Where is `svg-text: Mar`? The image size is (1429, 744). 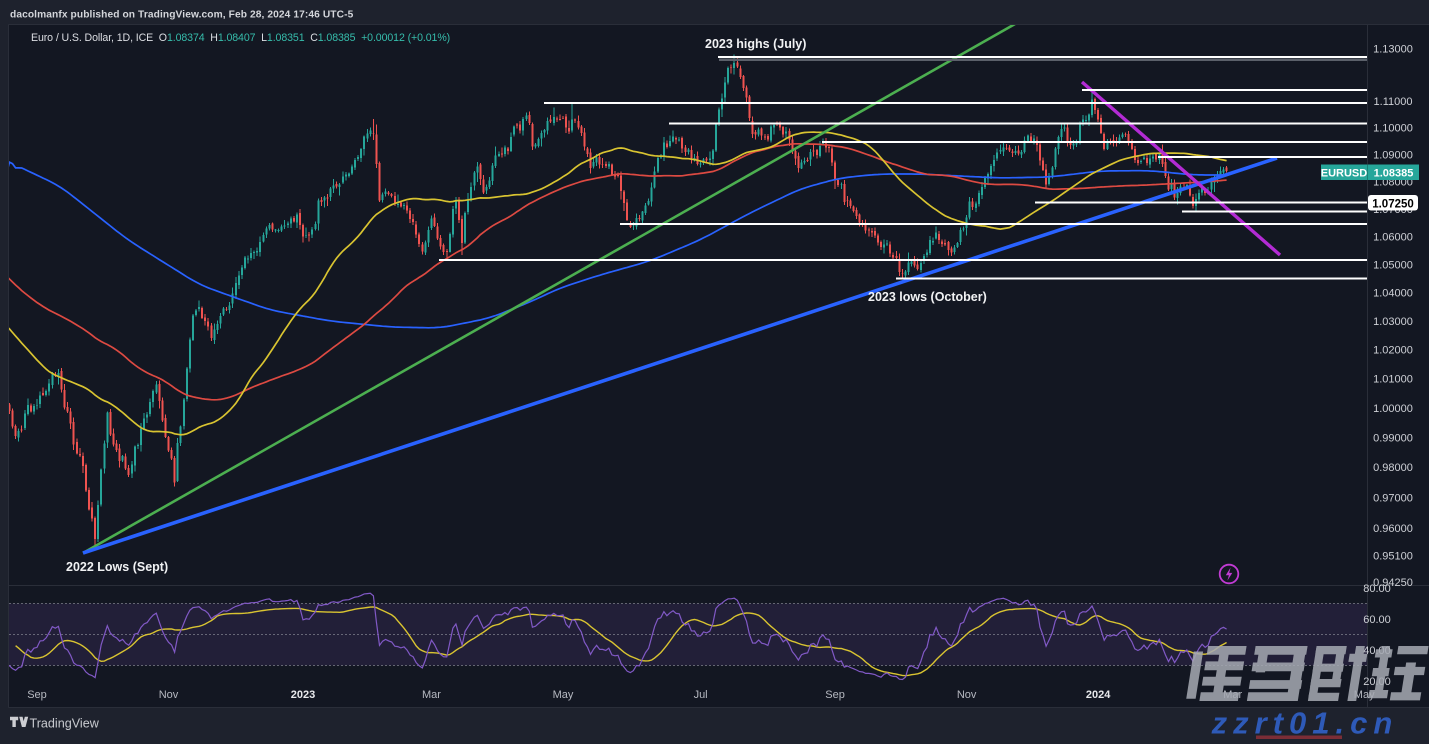 svg-text: Mar is located at coordinates (431, 695).